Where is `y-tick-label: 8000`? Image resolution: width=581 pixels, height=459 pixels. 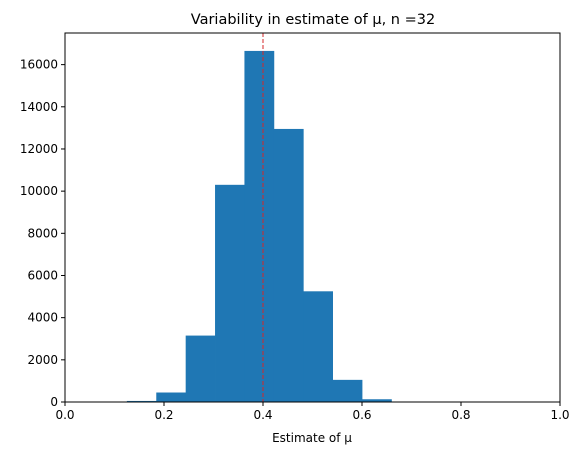 y-tick-label: 8000 is located at coordinates (42, 233).